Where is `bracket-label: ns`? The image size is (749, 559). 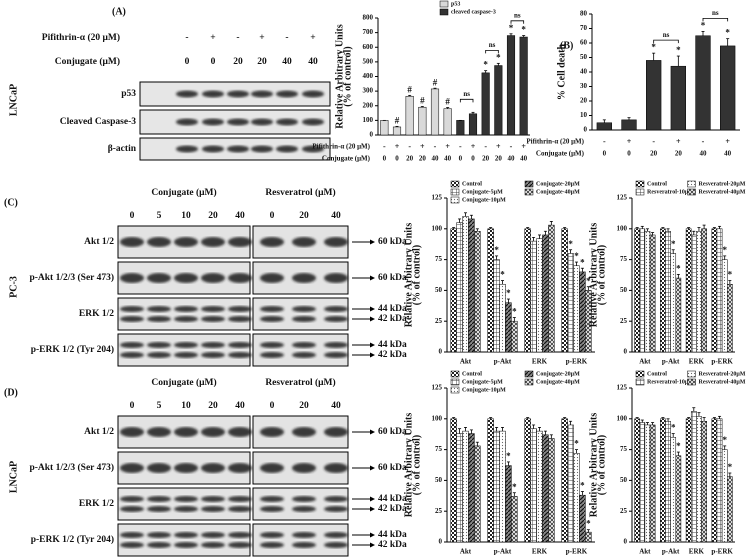
bracket-label: ns is located at coordinates (715, 13).